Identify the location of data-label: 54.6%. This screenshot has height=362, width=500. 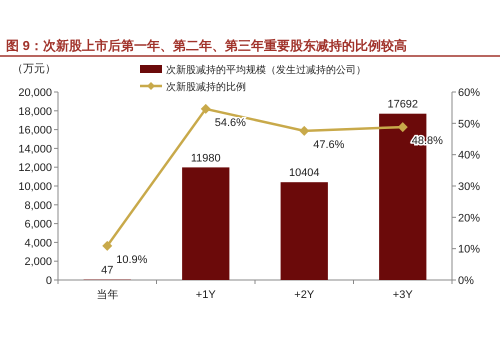
(230, 122).